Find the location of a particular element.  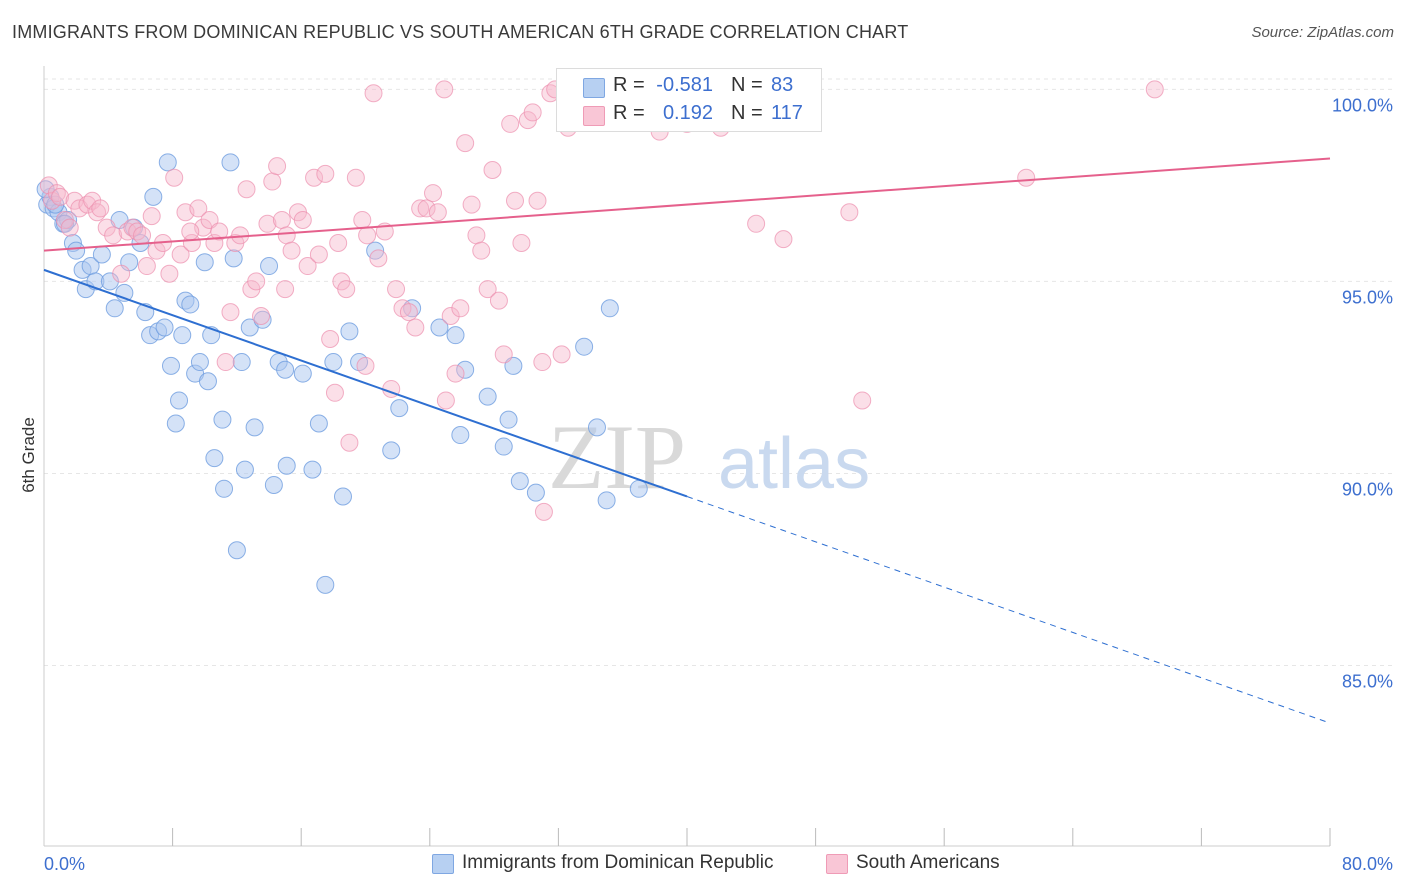

legend-label: South Americans is located at coordinates (928, 862).